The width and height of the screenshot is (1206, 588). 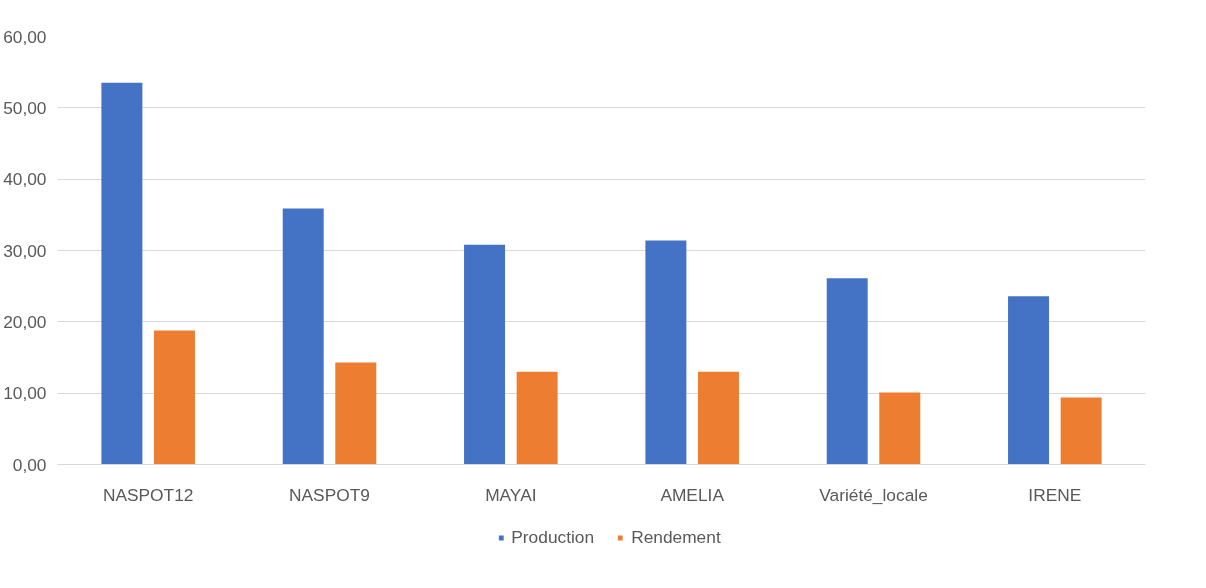 I want to click on x-tick-label: MAYAI, so click(x=511, y=494).